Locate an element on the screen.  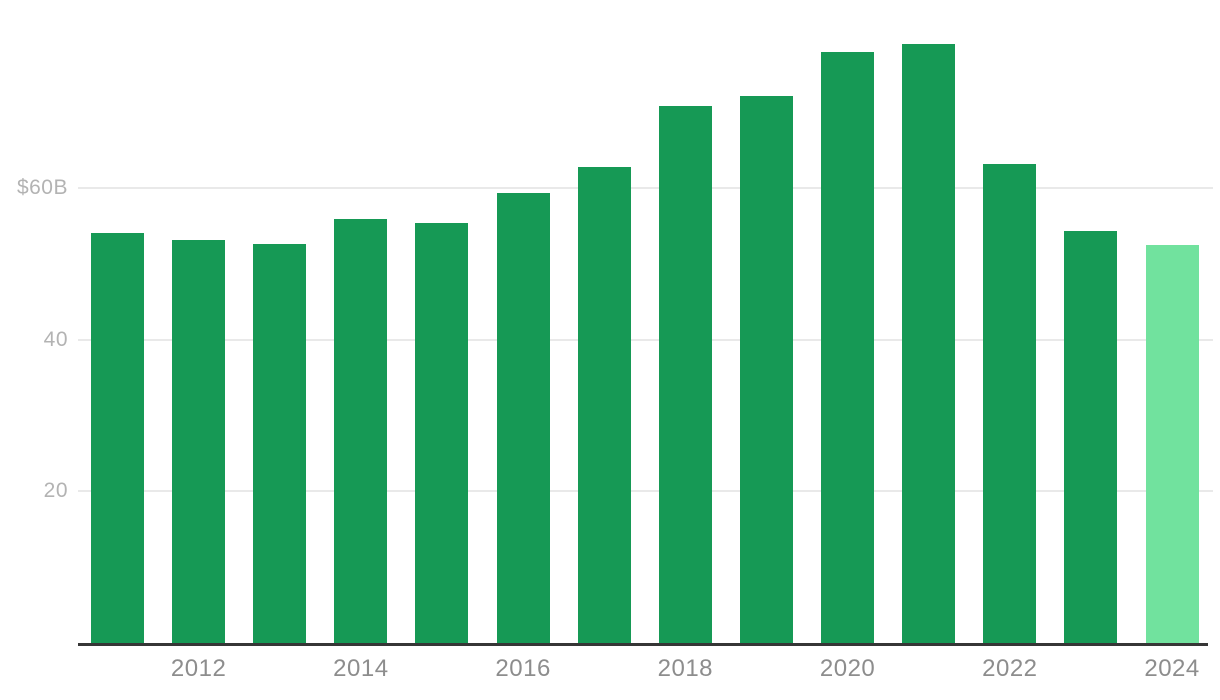
x-tick-label-2012: 2012 is located at coordinates (198, 668).